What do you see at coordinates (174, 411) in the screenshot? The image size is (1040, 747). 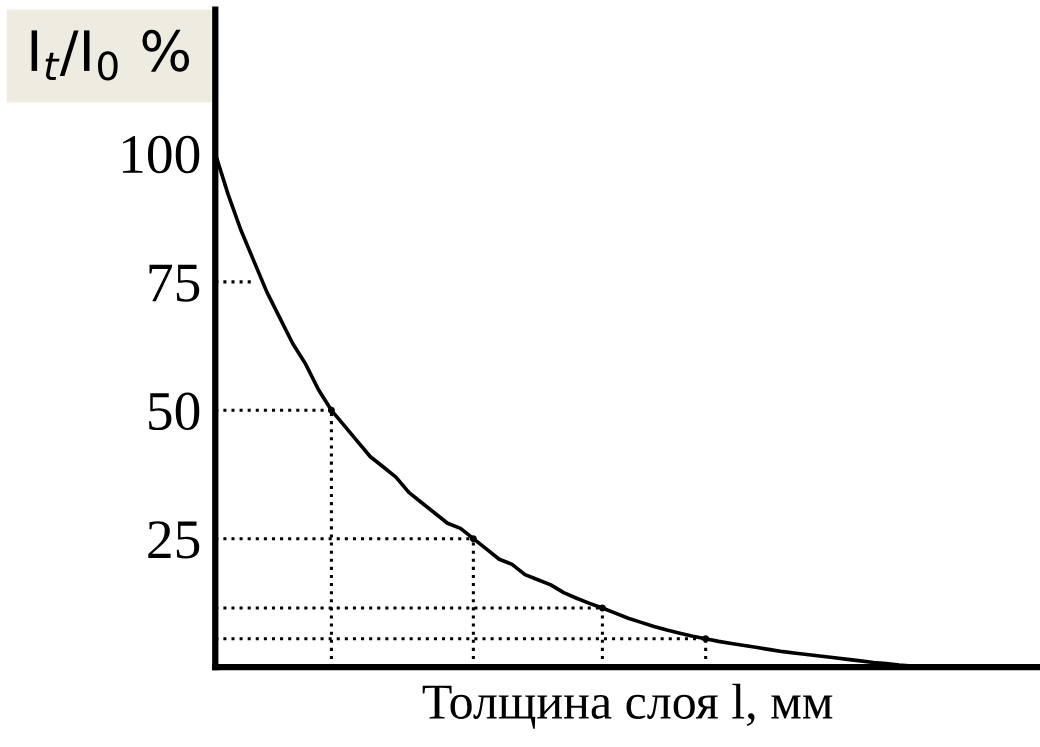 I see `y-tick-label: 50` at bounding box center [174, 411].